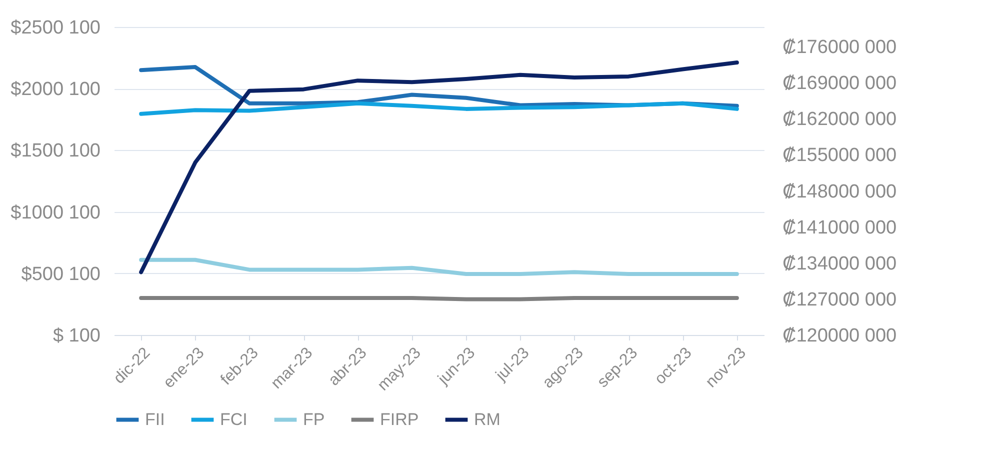 The image size is (982, 466). I want to click on y-tick-label: $2000 100, so click(55, 89).